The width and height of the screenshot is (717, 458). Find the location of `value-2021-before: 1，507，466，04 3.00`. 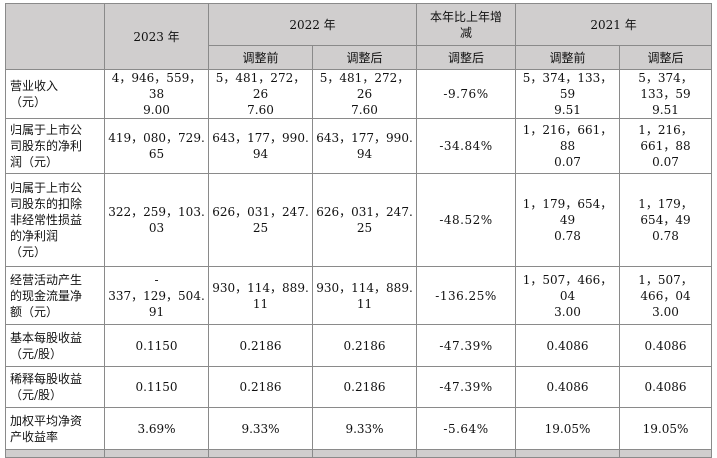

value-2021-before: 1，507，466，04 3.00 is located at coordinates (568, 295).